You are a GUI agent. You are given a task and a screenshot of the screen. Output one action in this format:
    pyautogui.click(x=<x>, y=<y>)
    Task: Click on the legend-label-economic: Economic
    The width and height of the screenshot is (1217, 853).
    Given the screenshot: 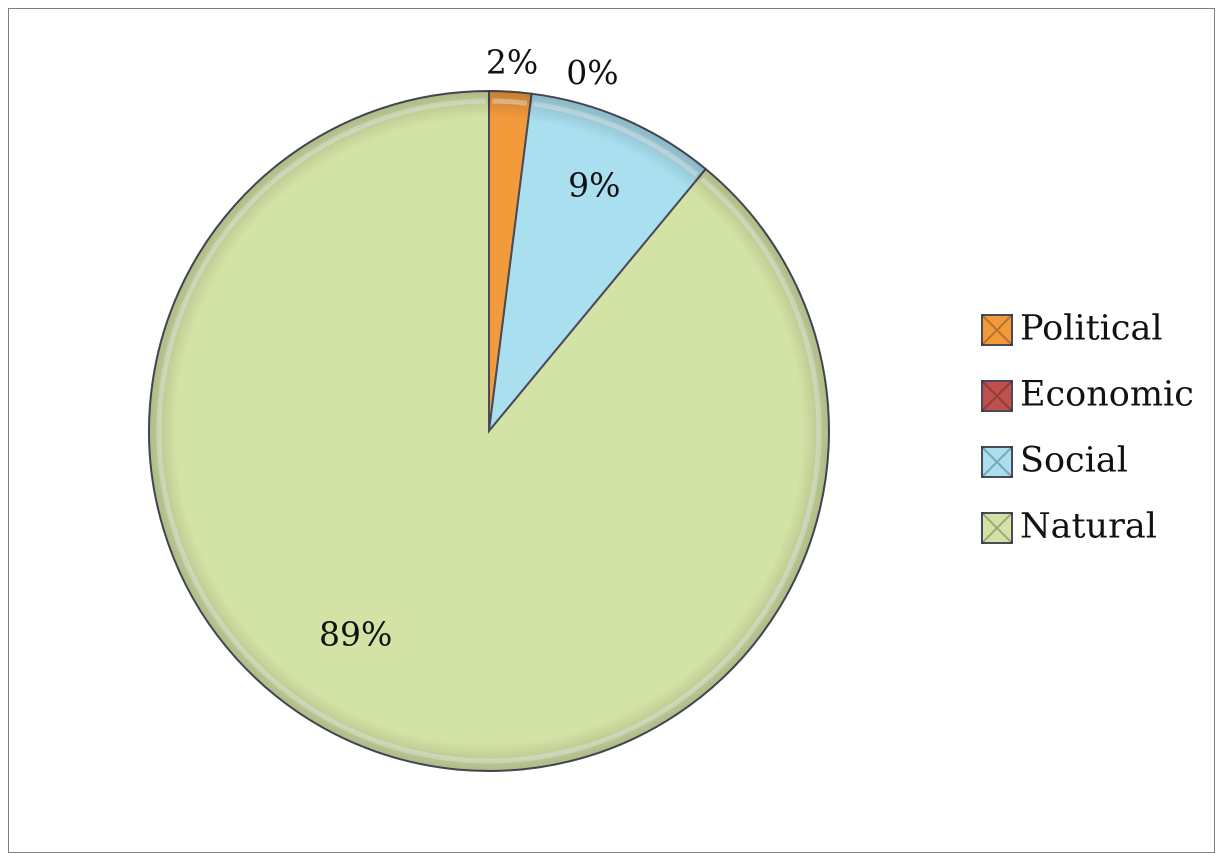 What is the action you would take?
    pyautogui.click(x=1107, y=395)
    